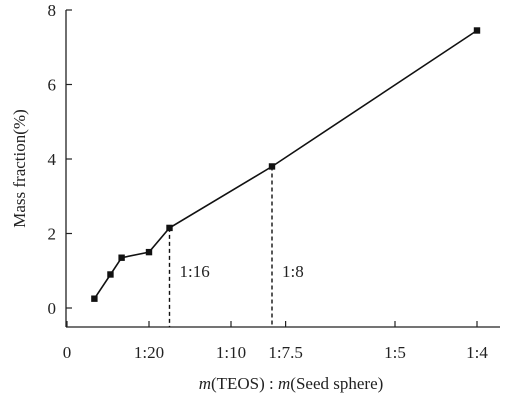 This screenshot has width=508, height=403. What do you see at coordinates (52, 308) in the screenshot?
I see `y-tick-label: 0` at bounding box center [52, 308].